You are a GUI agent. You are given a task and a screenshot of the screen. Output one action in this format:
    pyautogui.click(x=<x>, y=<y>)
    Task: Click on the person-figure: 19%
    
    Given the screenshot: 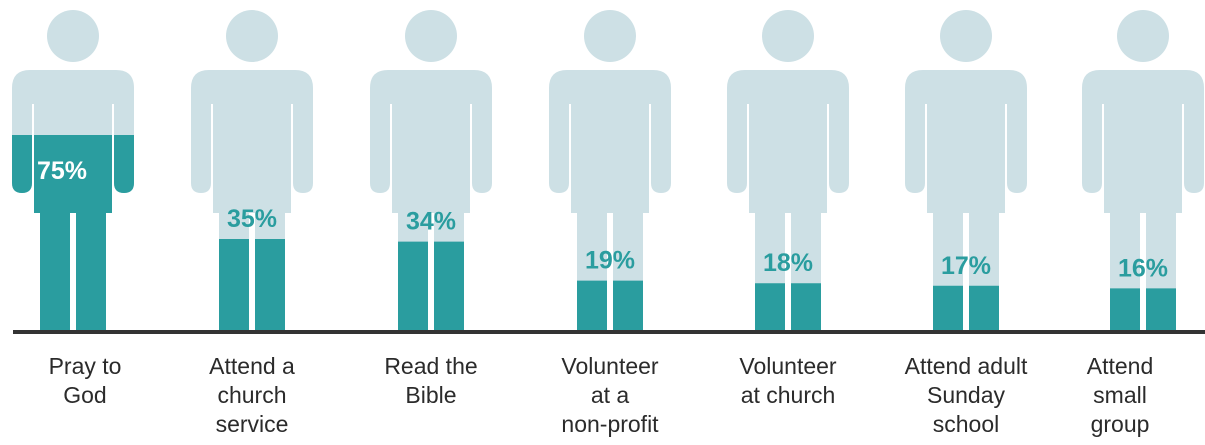 What is the action you would take?
    pyautogui.click(x=610, y=170)
    